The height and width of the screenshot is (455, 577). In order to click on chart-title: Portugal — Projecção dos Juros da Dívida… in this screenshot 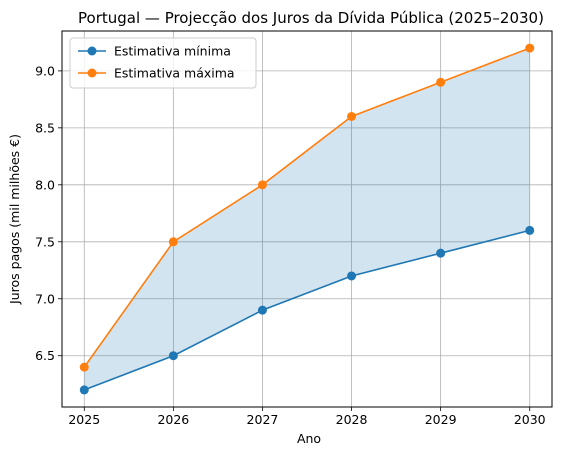, I will do `click(311, 18)`.